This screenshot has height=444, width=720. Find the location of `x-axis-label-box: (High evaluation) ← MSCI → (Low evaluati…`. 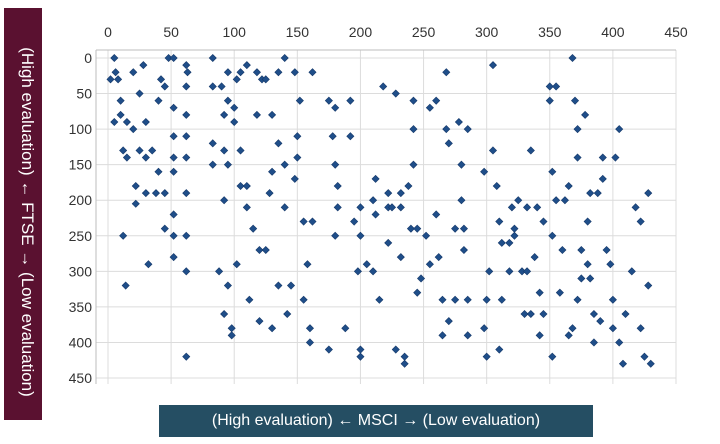

x-axis-label-box: (High evaluation) ← MSCI → (Low evaluati… is located at coordinates (376, 421).